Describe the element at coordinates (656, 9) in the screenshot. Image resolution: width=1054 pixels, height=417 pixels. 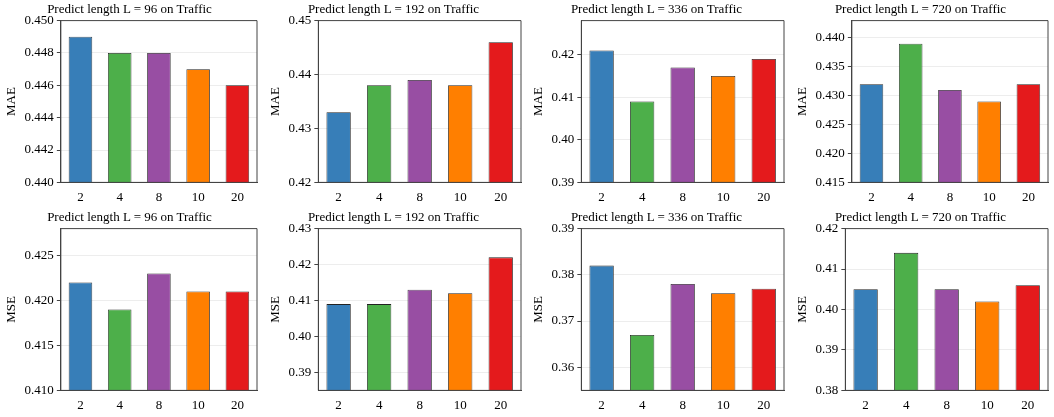
I see `chart-title: Predict length L = 336 on Traffic` at that location.